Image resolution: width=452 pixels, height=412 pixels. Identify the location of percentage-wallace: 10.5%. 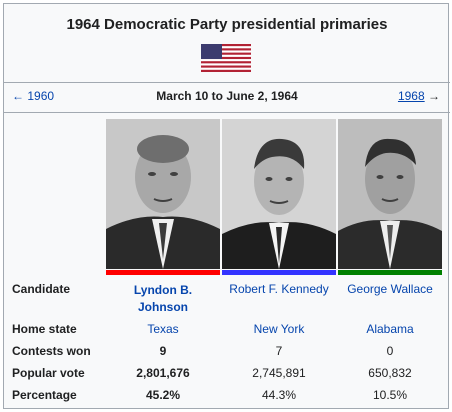
(390, 395).